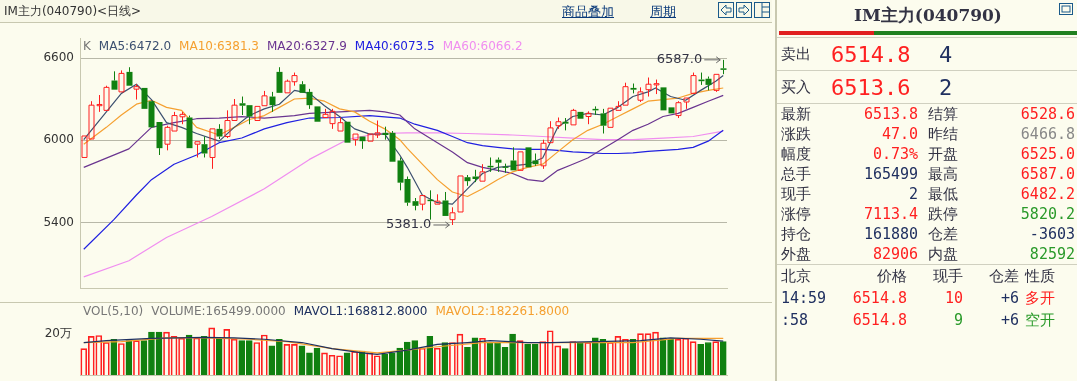 The width and height of the screenshot is (1077, 381). What do you see at coordinates (895, 154) in the screenshot?
I see `text: 0.73%` at bounding box center [895, 154].